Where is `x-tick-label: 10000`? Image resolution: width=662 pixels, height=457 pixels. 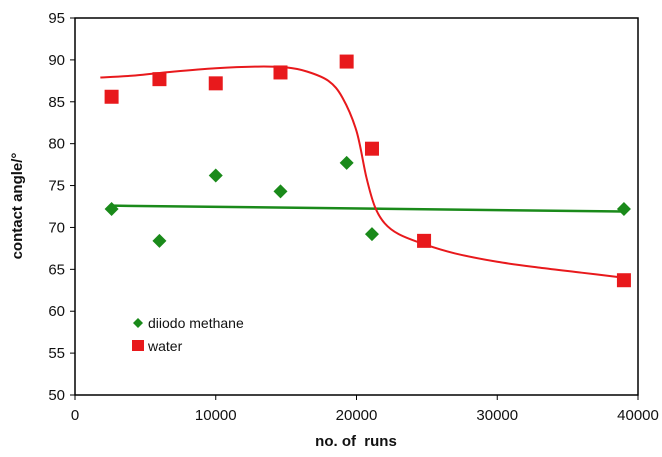
x-tick-label: 10000 is located at coordinates (216, 415).